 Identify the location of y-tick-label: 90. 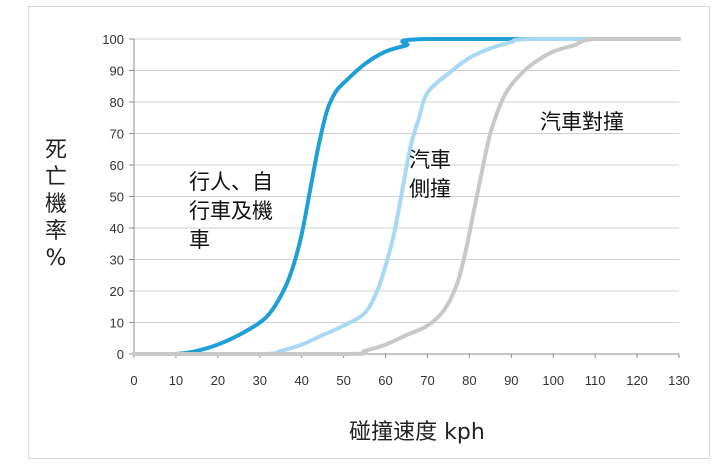
(117, 71).